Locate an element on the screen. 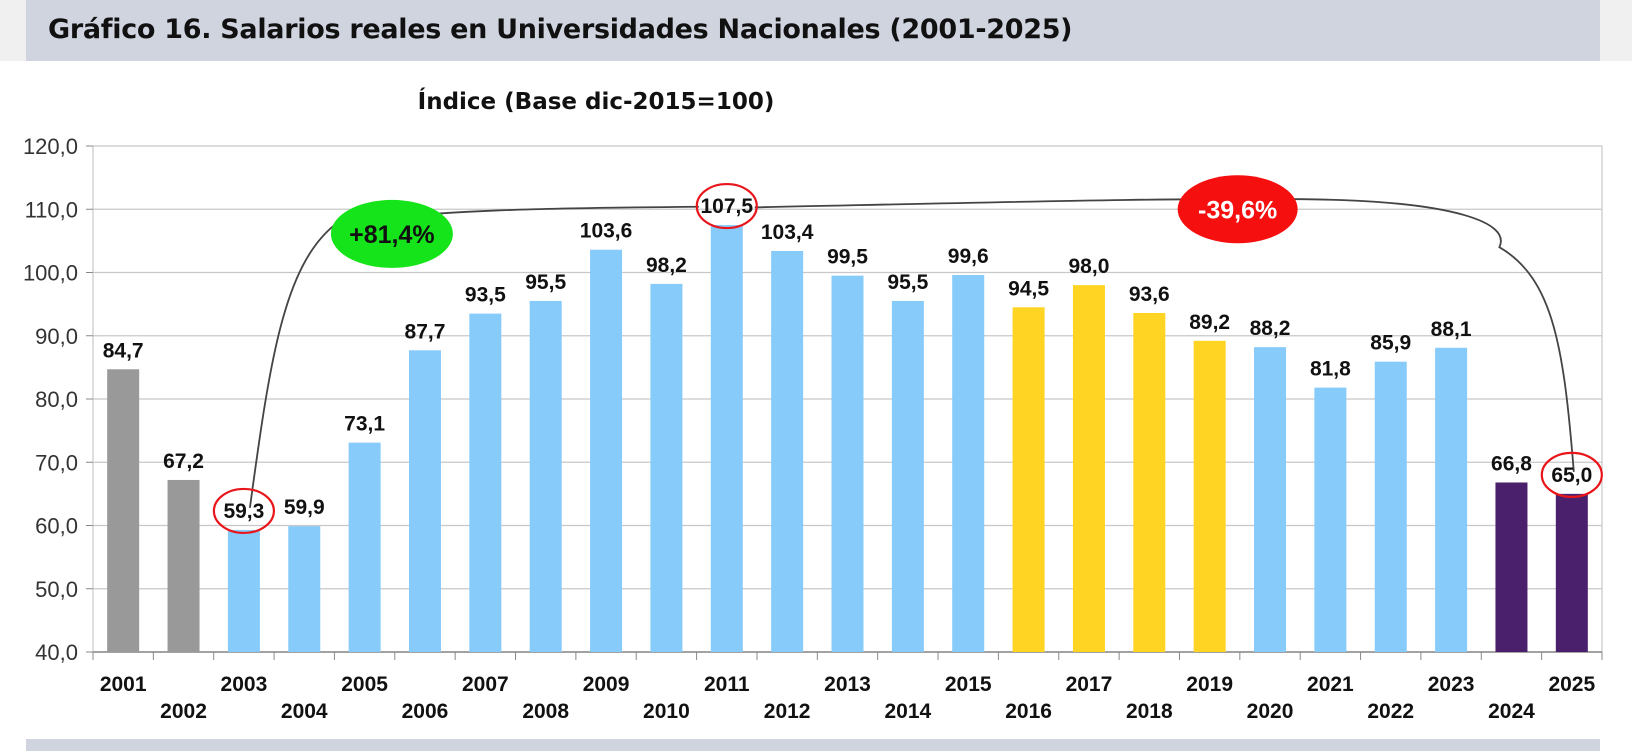 This screenshot has width=1632, height=751. x-tick-label-2014: 2014 is located at coordinates (908, 711).